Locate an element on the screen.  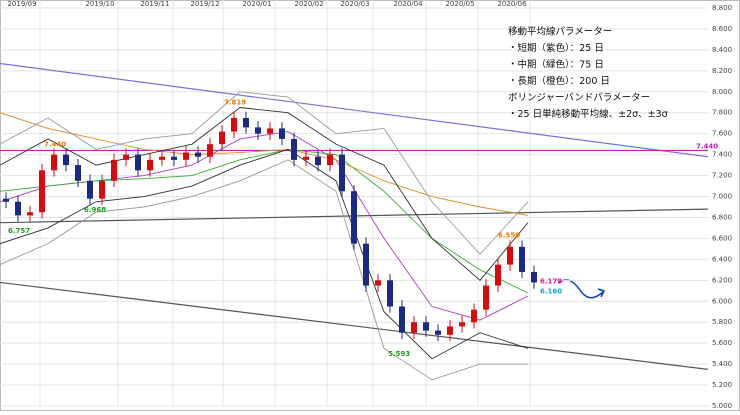
y-tick-label: 7.400 is located at coordinates (722, 155).